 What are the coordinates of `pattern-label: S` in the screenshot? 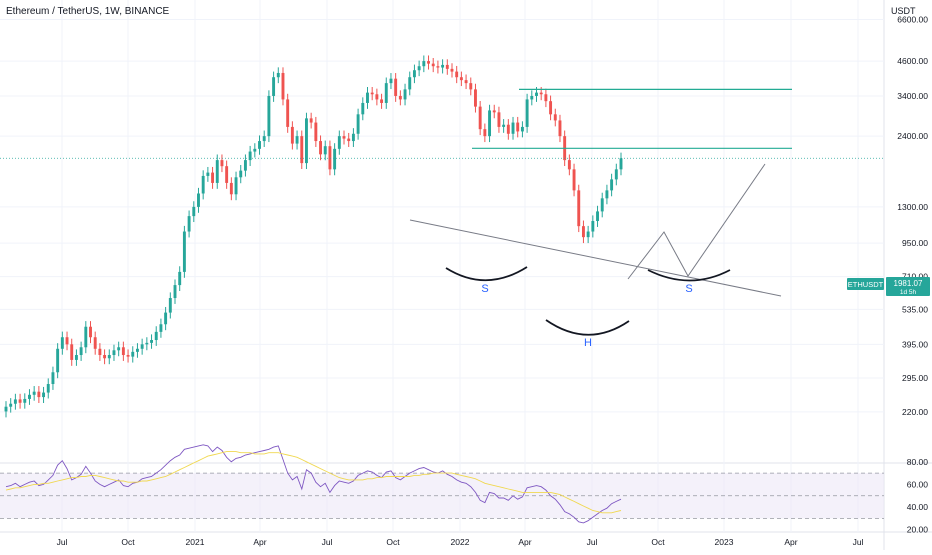 It's located at (688, 289).